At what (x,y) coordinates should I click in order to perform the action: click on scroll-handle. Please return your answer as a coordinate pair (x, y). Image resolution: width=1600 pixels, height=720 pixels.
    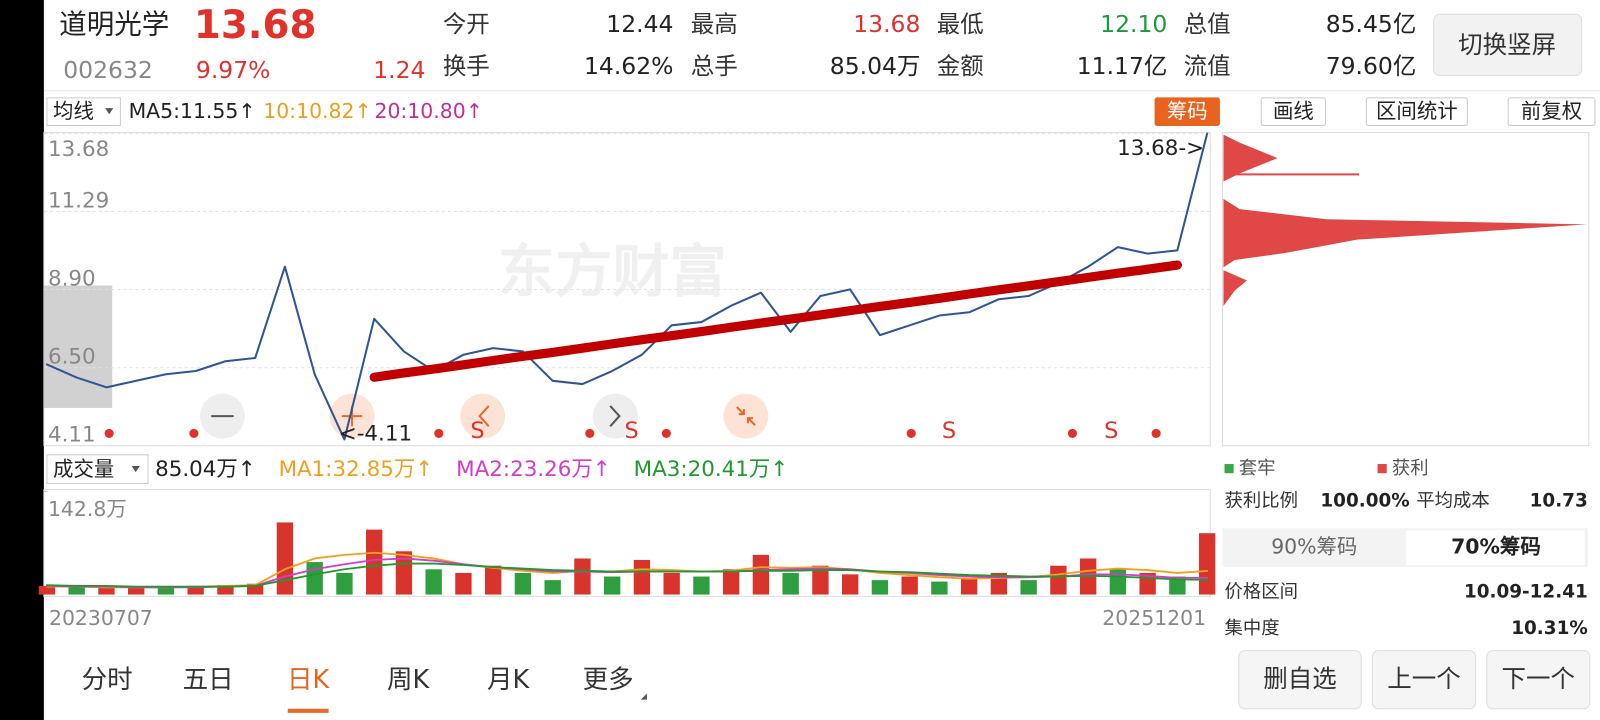
    Looking at the image, I should click on (78, 346).